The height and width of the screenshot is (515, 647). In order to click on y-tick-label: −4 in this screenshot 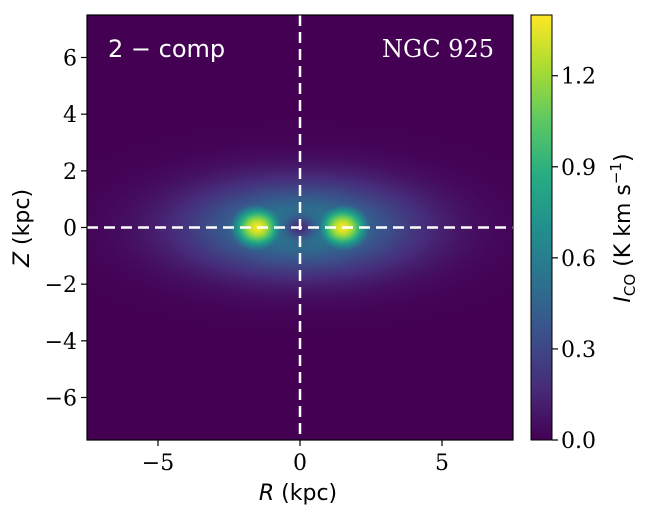, I will do `click(61, 342)`.